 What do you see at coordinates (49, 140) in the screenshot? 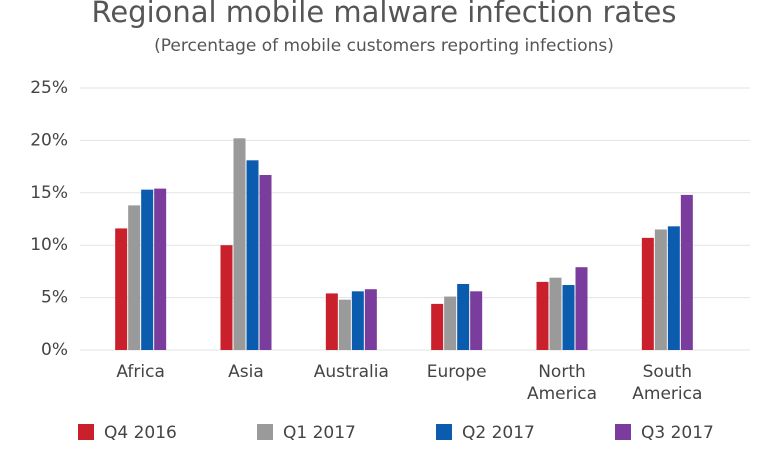
I see `y-tick-label: 20%` at bounding box center [49, 140].